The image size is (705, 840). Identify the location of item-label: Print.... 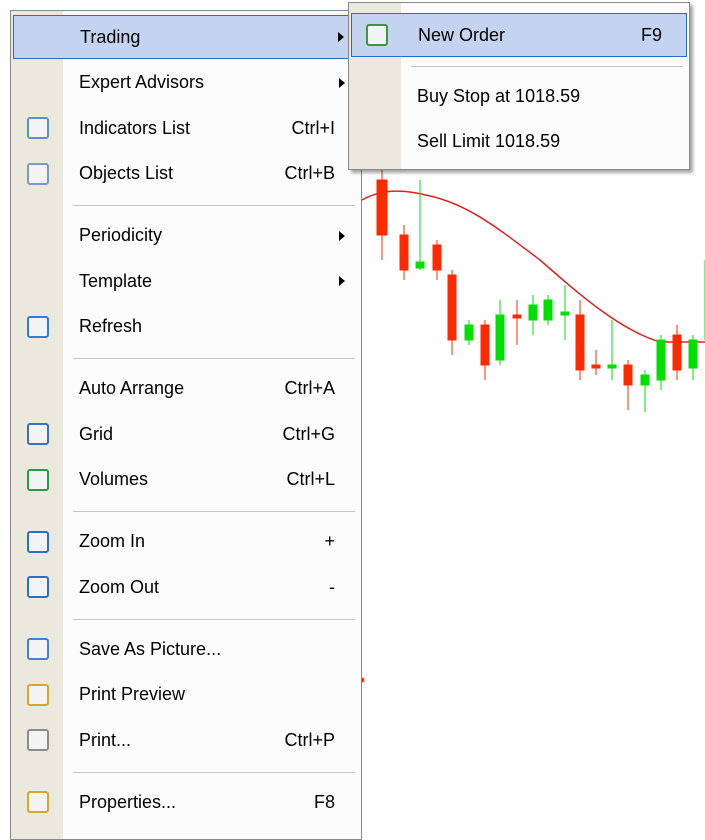
(105, 739).